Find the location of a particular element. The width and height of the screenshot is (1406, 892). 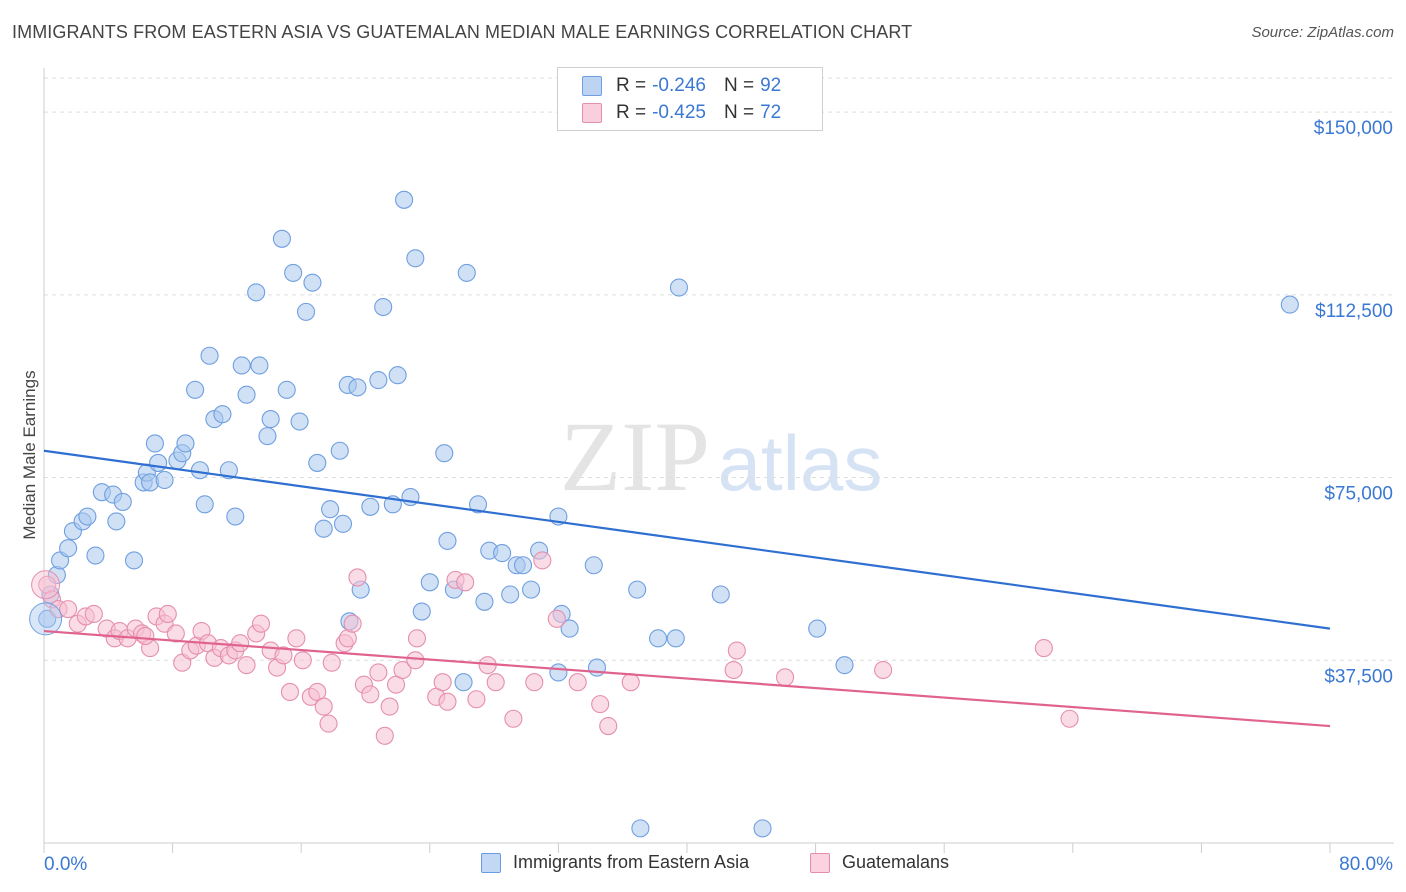

pink-swatch is located at coordinates (820, 862).